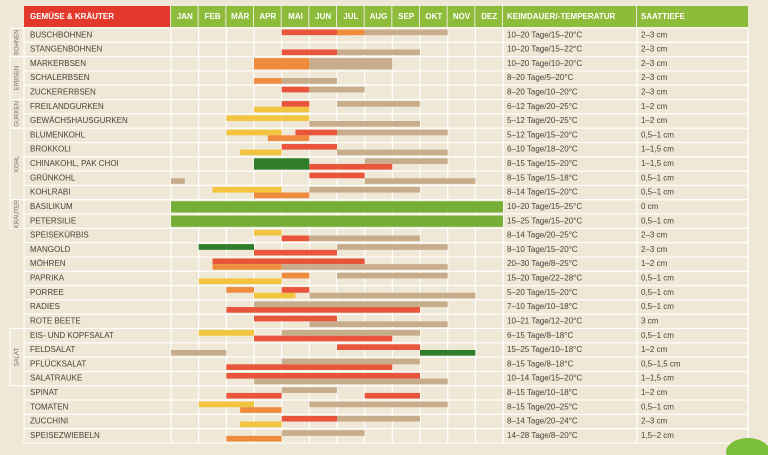  What do you see at coordinates (67, 106) in the screenshot?
I see `row-name: FREILANDGURKEN` at bounding box center [67, 106].